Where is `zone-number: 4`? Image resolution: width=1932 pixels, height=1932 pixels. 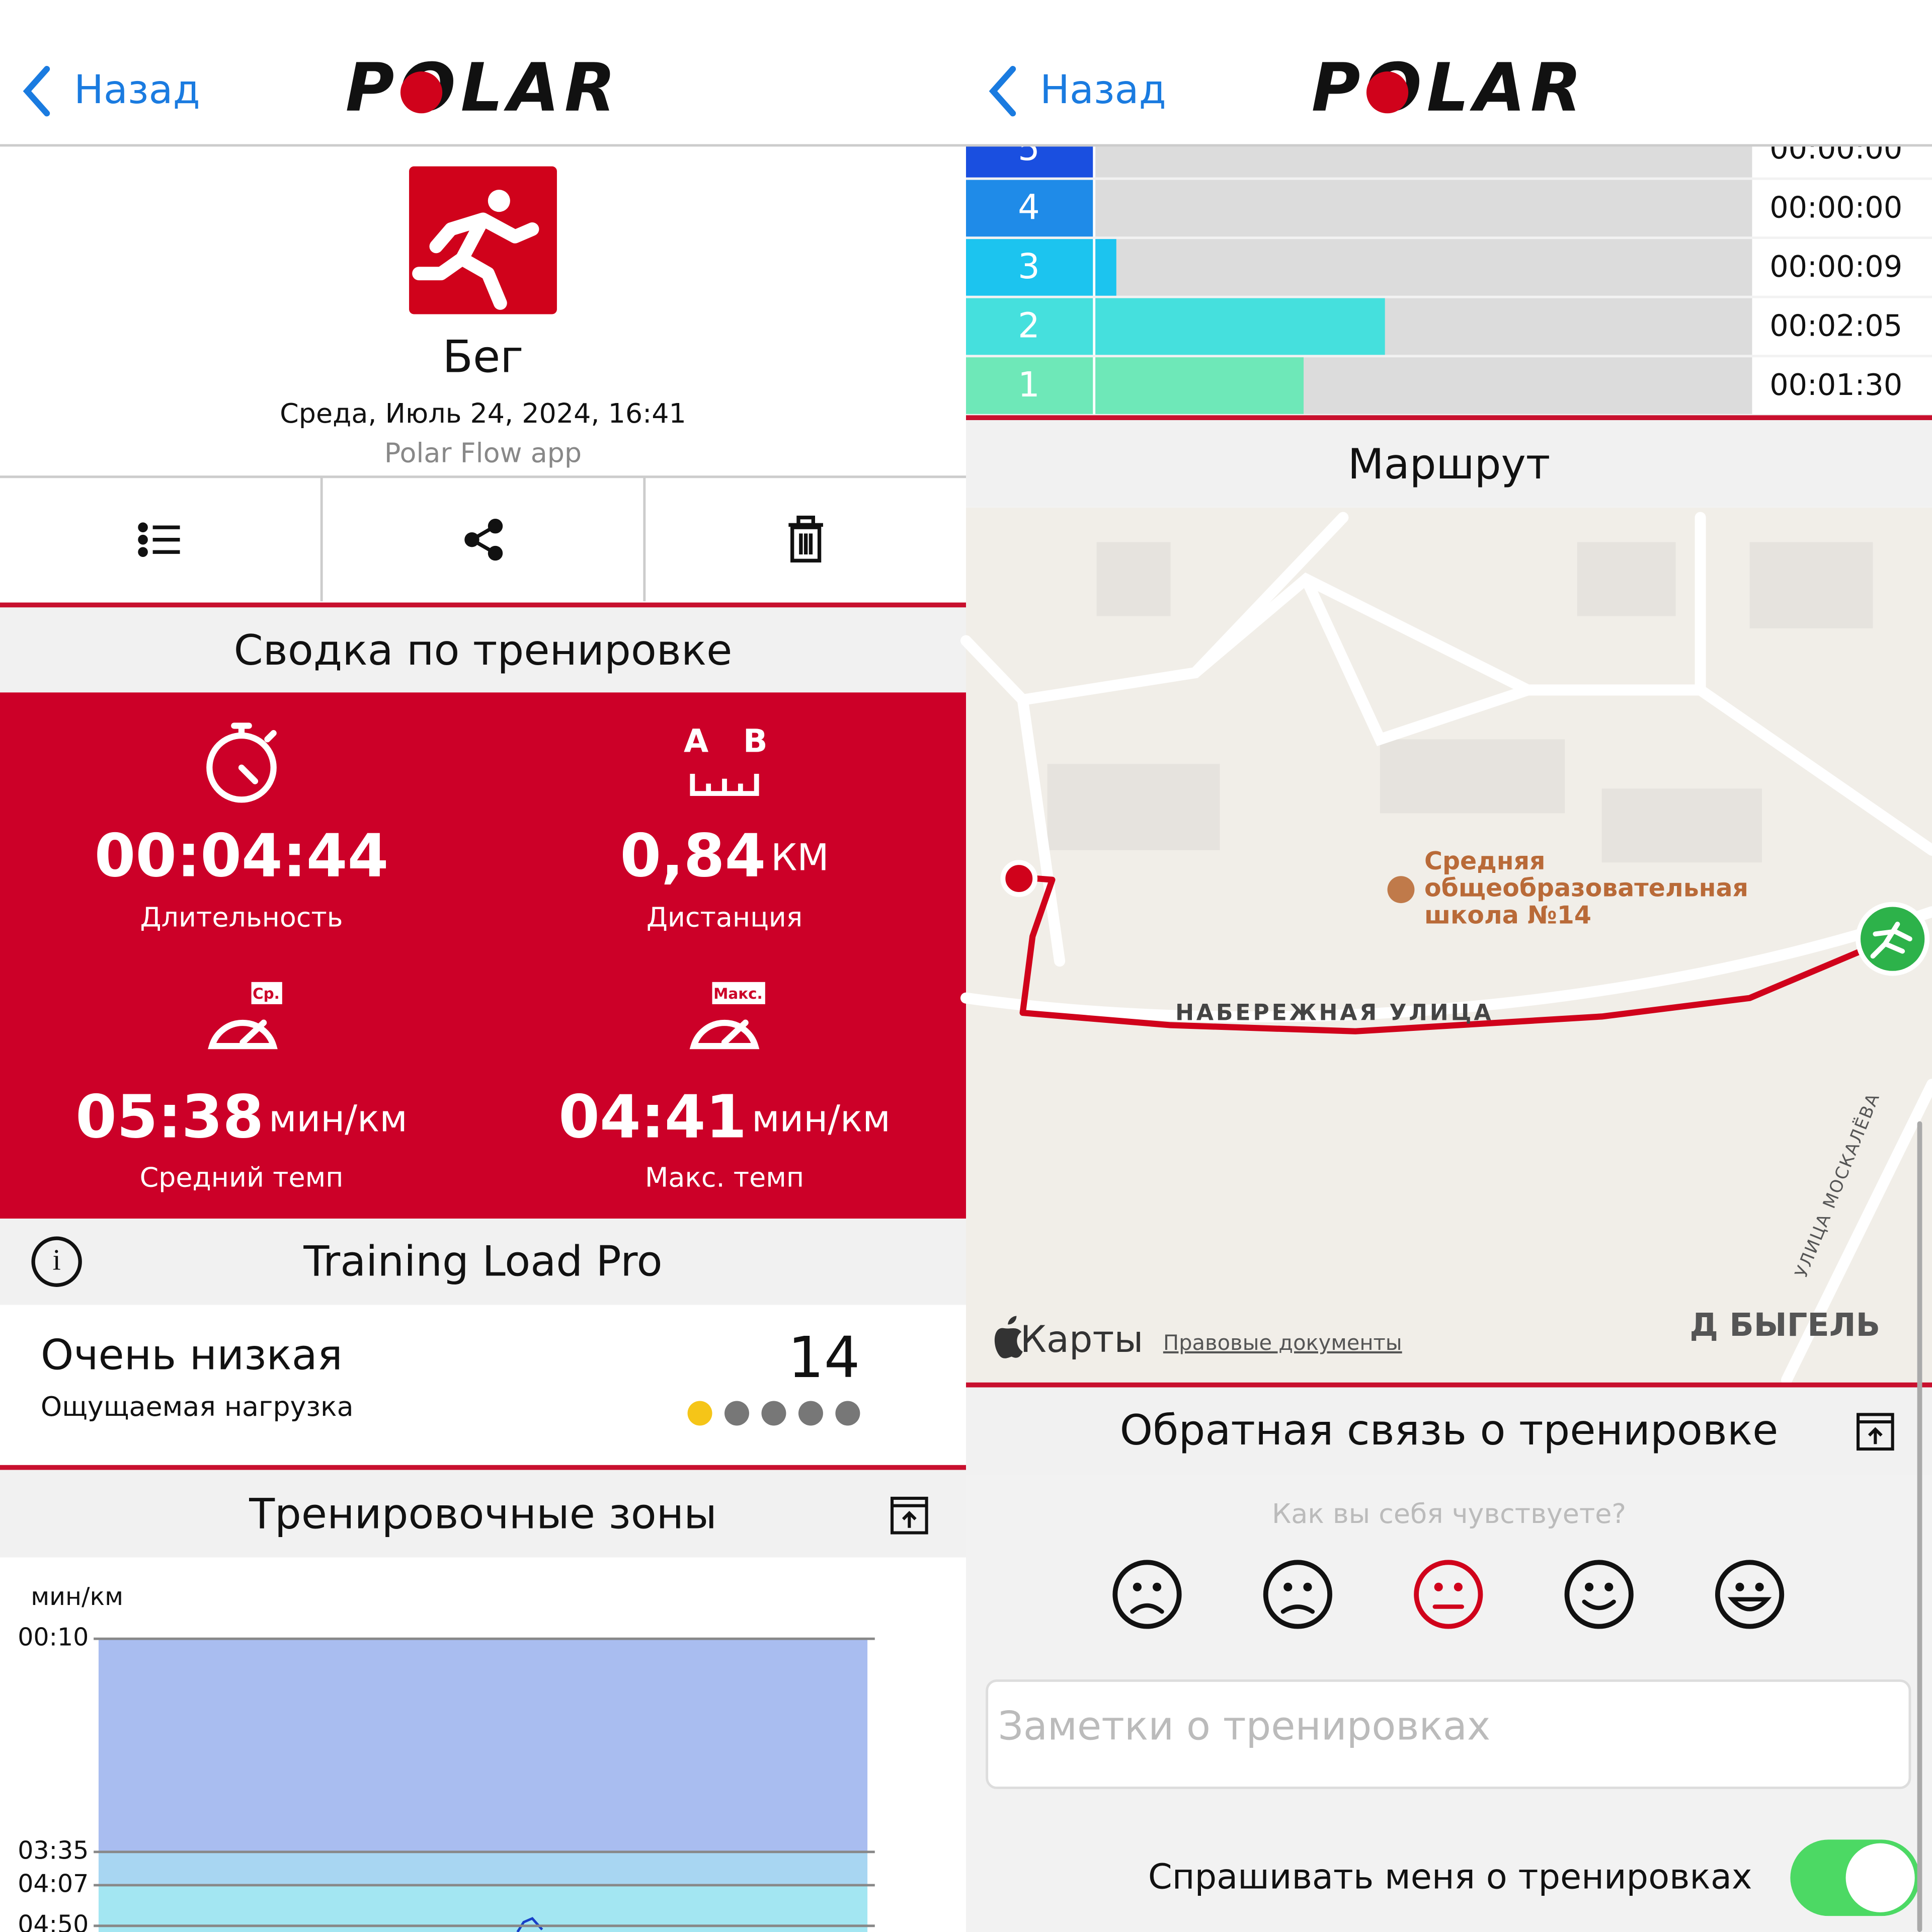
zone-number: 4 is located at coordinates (1029, 207).